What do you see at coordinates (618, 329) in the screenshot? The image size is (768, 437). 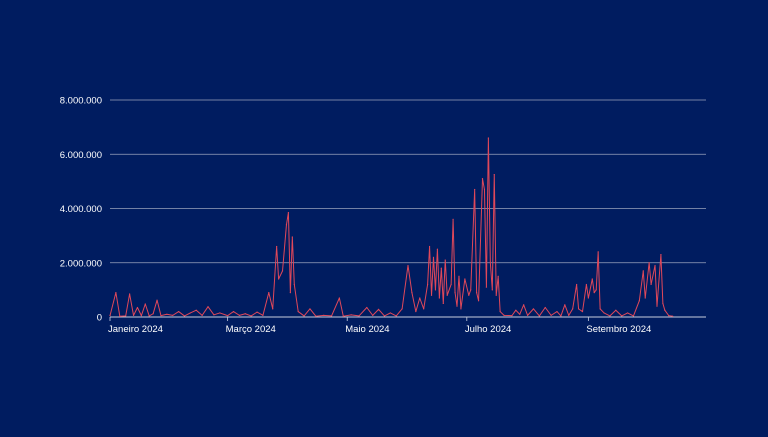 I see `x-tick-label: Setembro 2024` at bounding box center [618, 329].